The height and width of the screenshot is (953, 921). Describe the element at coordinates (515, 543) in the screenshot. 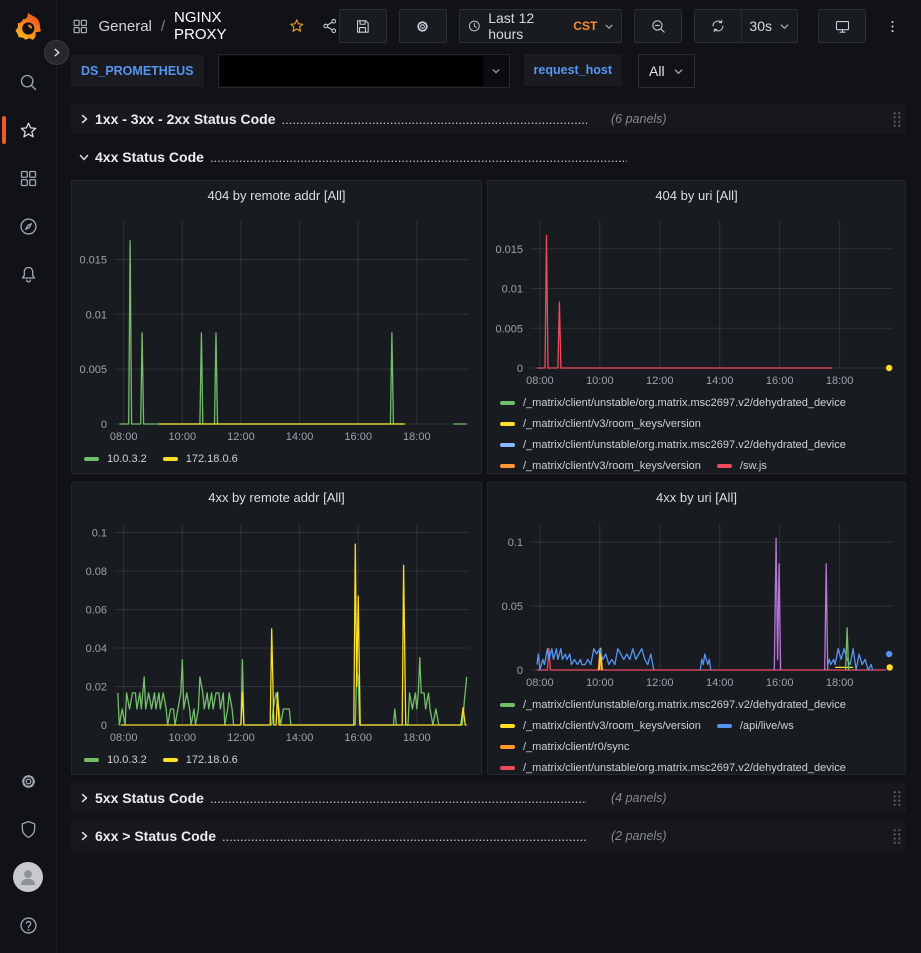

I see `svg-text: 0.1` at that location.